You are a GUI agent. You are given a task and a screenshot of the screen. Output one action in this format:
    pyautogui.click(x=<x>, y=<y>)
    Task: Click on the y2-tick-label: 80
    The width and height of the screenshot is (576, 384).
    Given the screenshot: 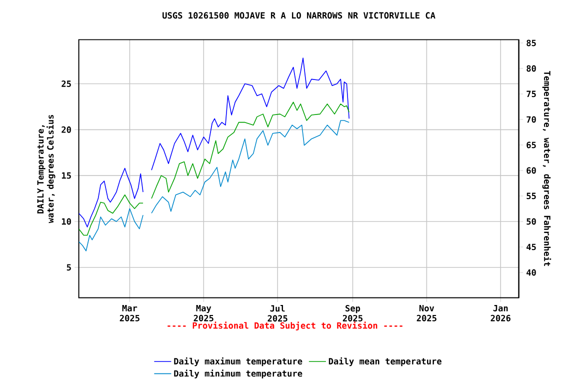 What is the action you would take?
    pyautogui.click(x=531, y=68)
    